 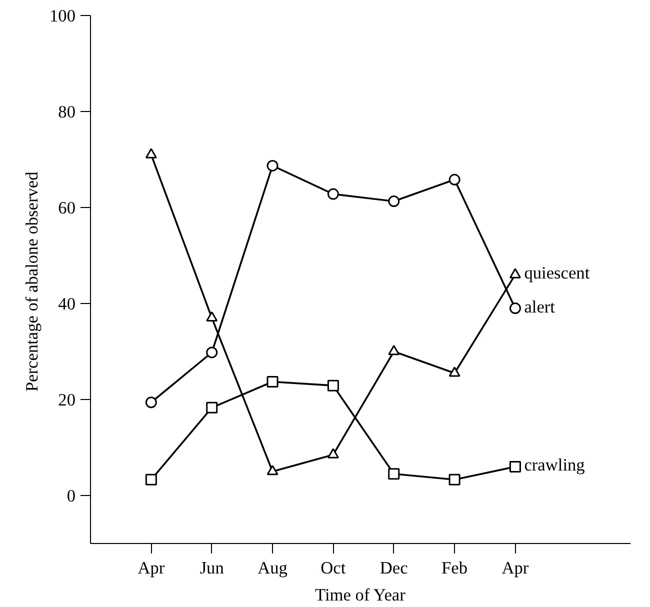 What do you see at coordinates (360, 595) in the screenshot?
I see `x-axis-title: Time of Year` at bounding box center [360, 595].